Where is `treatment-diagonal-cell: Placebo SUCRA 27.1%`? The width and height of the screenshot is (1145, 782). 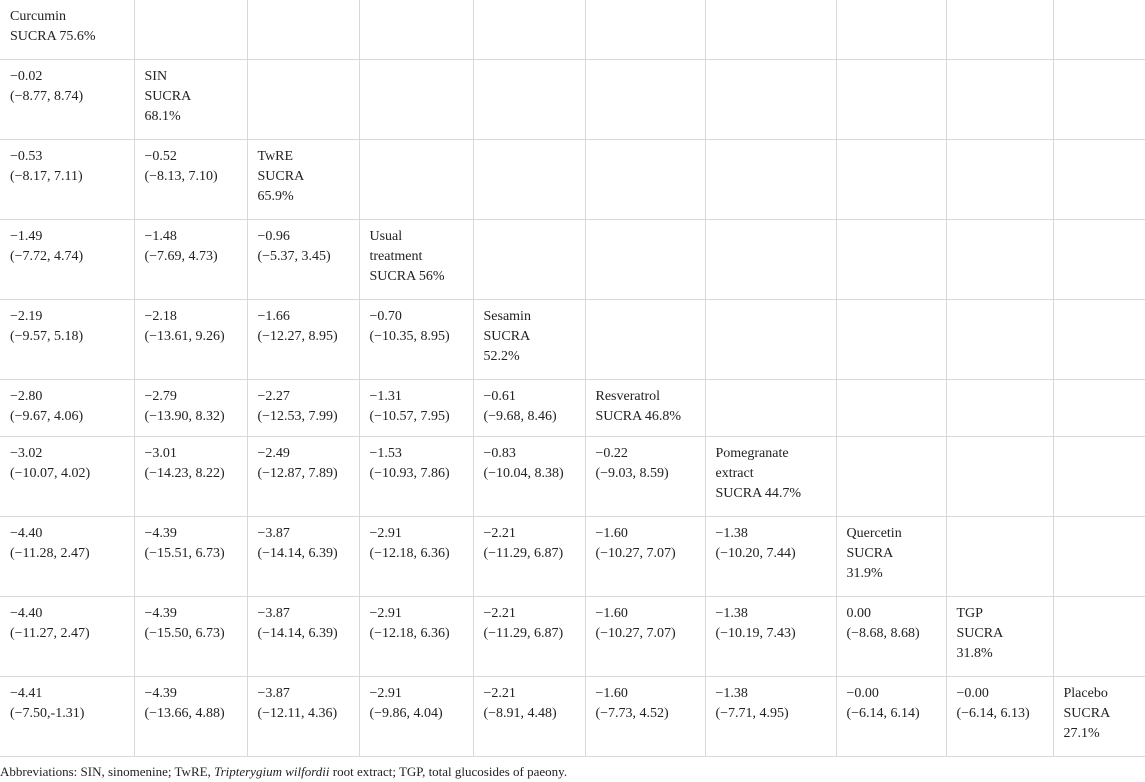 treatment-diagonal-cell: Placebo SUCRA 27.1% is located at coordinates (1098, 716).